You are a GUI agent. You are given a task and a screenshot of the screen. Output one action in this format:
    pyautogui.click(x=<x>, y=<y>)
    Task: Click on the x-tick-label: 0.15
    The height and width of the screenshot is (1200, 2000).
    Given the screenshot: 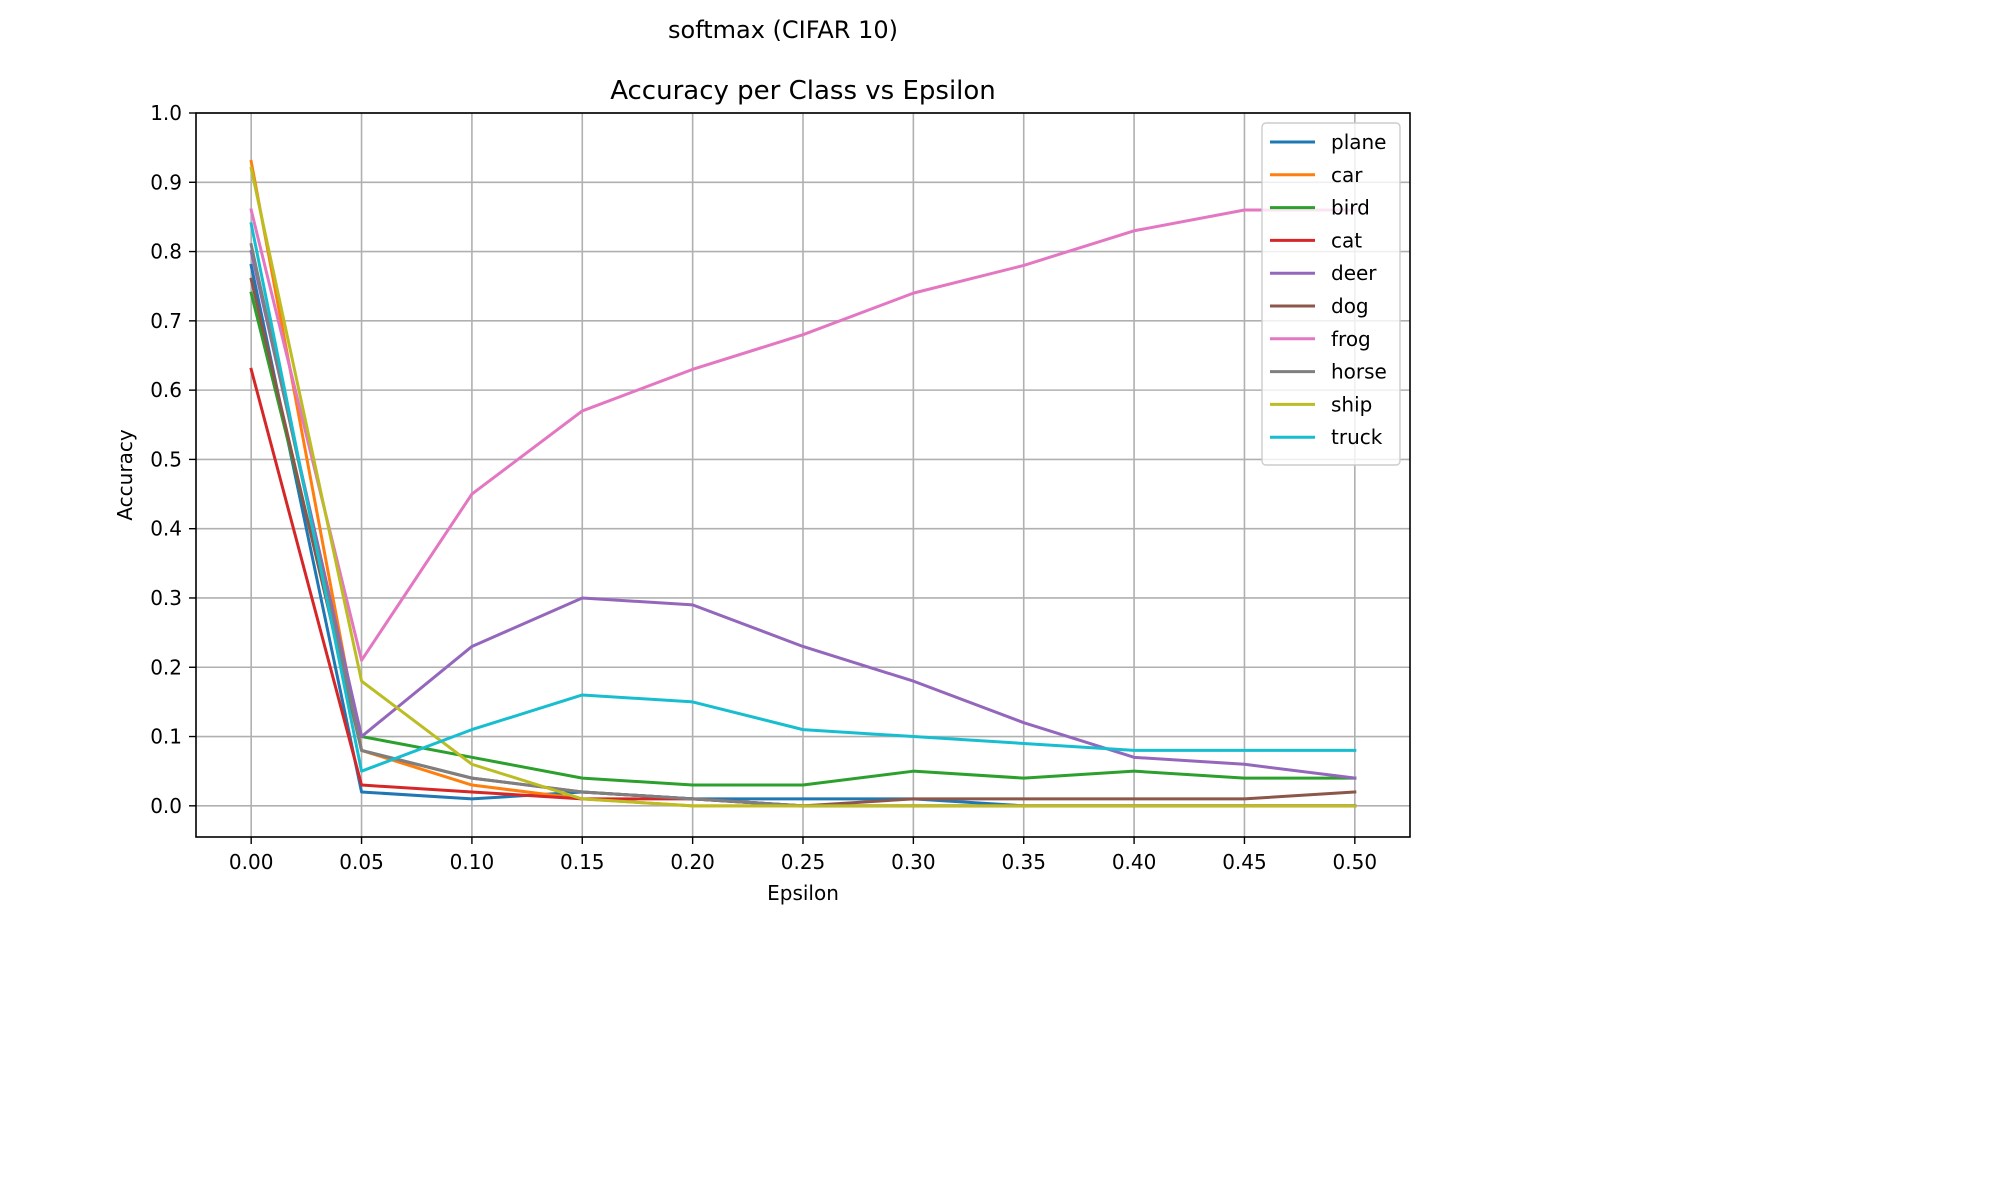 What is the action you would take?
    pyautogui.click(x=582, y=862)
    